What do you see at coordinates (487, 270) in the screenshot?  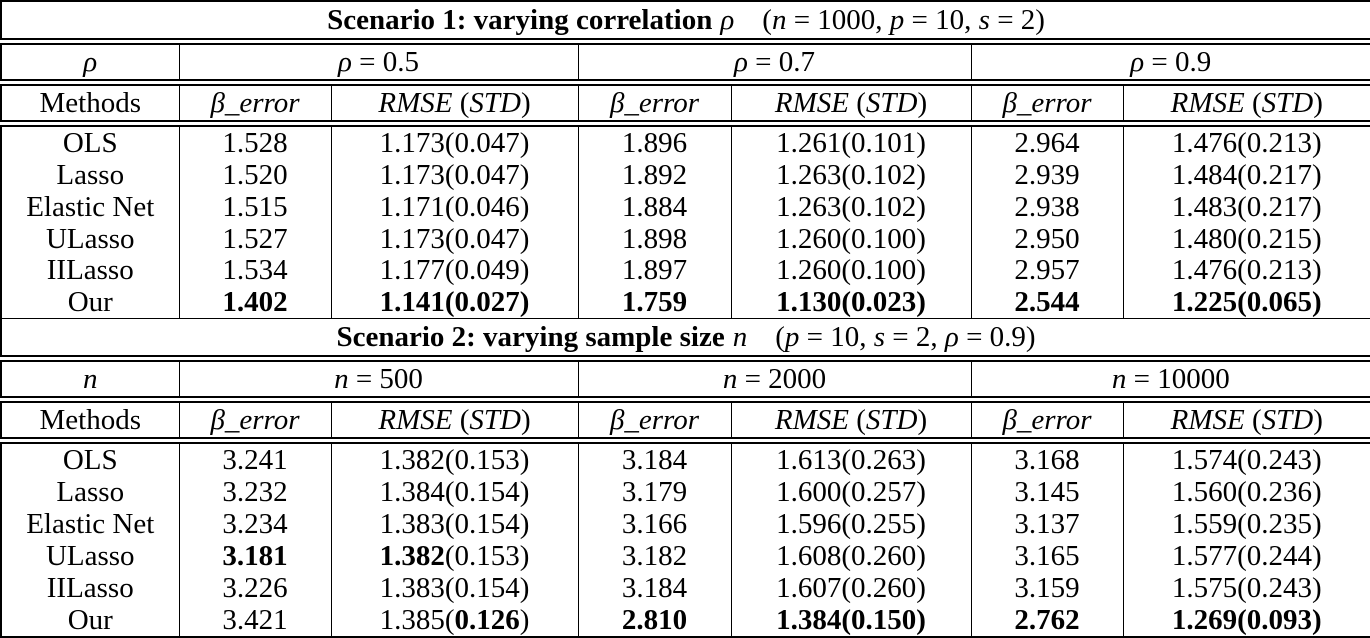 I see `std-value: 0.049` at bounding box center [487, 270].